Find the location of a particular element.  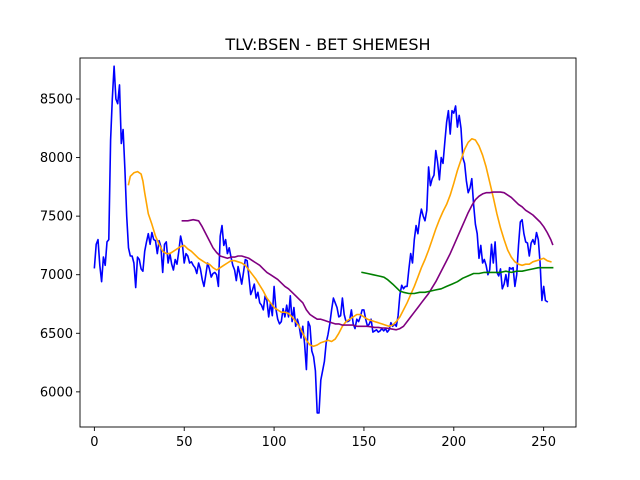

x-tick-label: 150 is located at coordinates (364, 442).